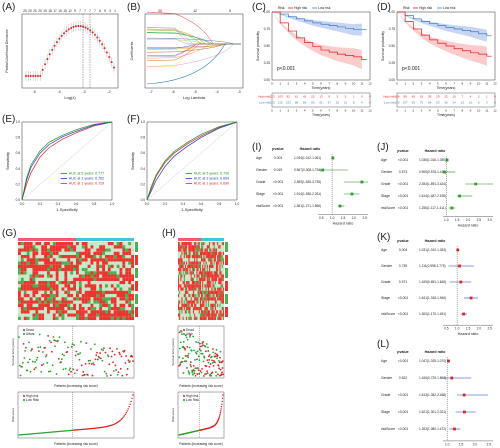  I want to click on y-axis-label: Survival time (years), so click(13, 351).